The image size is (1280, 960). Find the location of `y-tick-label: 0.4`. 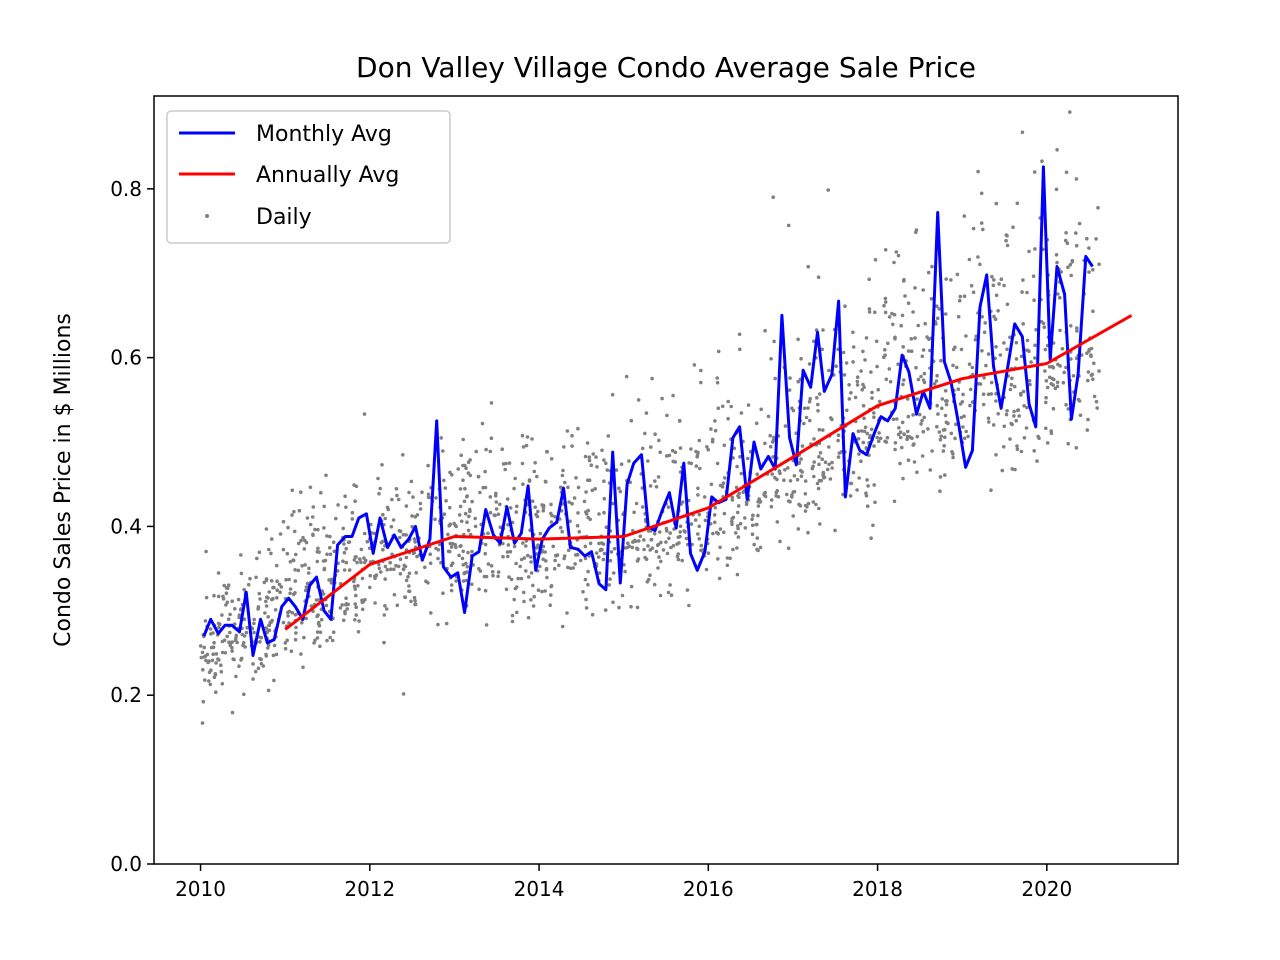

y-tick-label: 0.4 is located at coordinates (126, 526).